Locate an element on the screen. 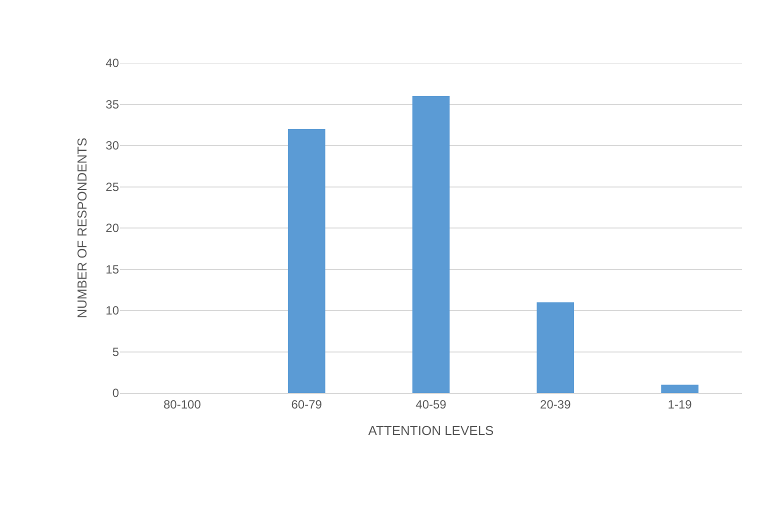 The height and width of the screenshot is (510, 772). y-tick-label: 5 is located at coordinates (116, 351).